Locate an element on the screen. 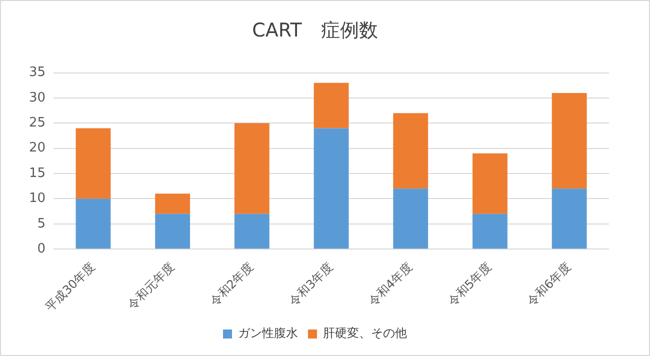  y-tick-label: 30 is located at coordinates (37, 98).